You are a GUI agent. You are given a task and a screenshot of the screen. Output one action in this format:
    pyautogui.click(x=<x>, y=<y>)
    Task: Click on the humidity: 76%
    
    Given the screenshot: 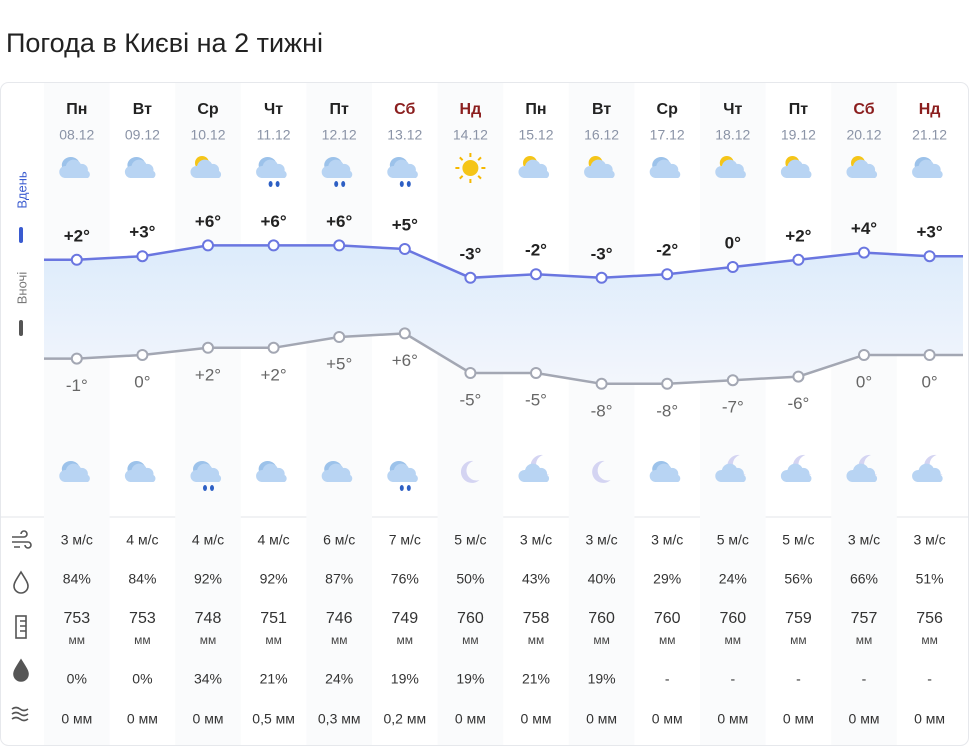 What is the action you would take?
    pyautogui.click(x=405, y=579)
    